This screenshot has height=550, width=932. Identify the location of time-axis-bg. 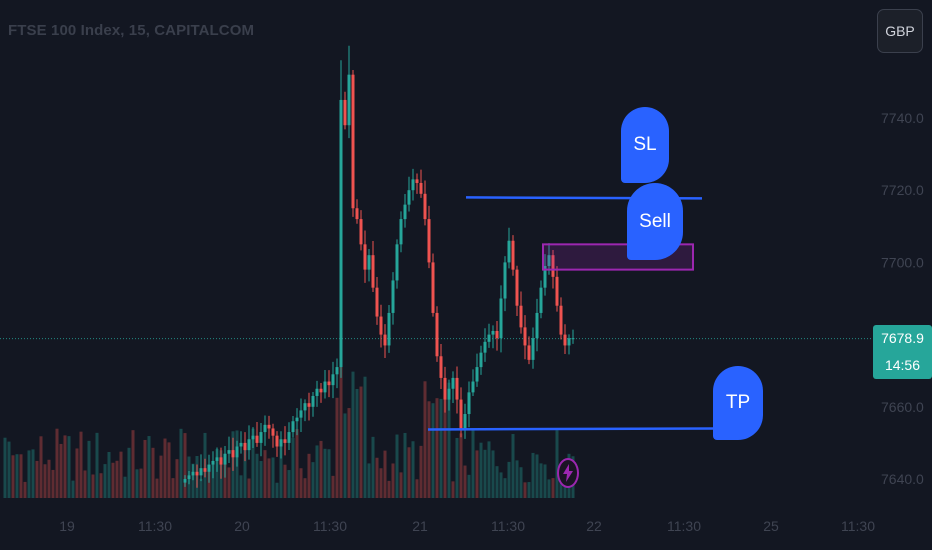
(466, 531).